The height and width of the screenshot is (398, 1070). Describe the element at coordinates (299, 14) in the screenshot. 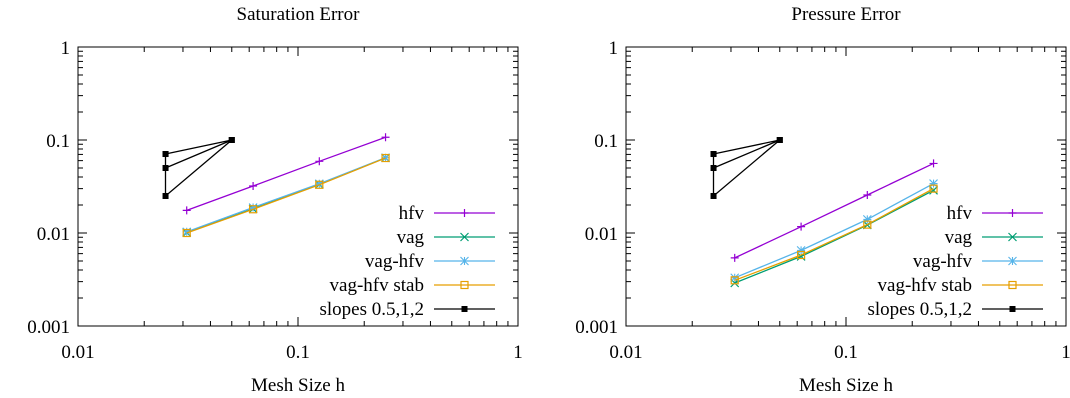

I see `chart-title: Saturation Error` at that location.